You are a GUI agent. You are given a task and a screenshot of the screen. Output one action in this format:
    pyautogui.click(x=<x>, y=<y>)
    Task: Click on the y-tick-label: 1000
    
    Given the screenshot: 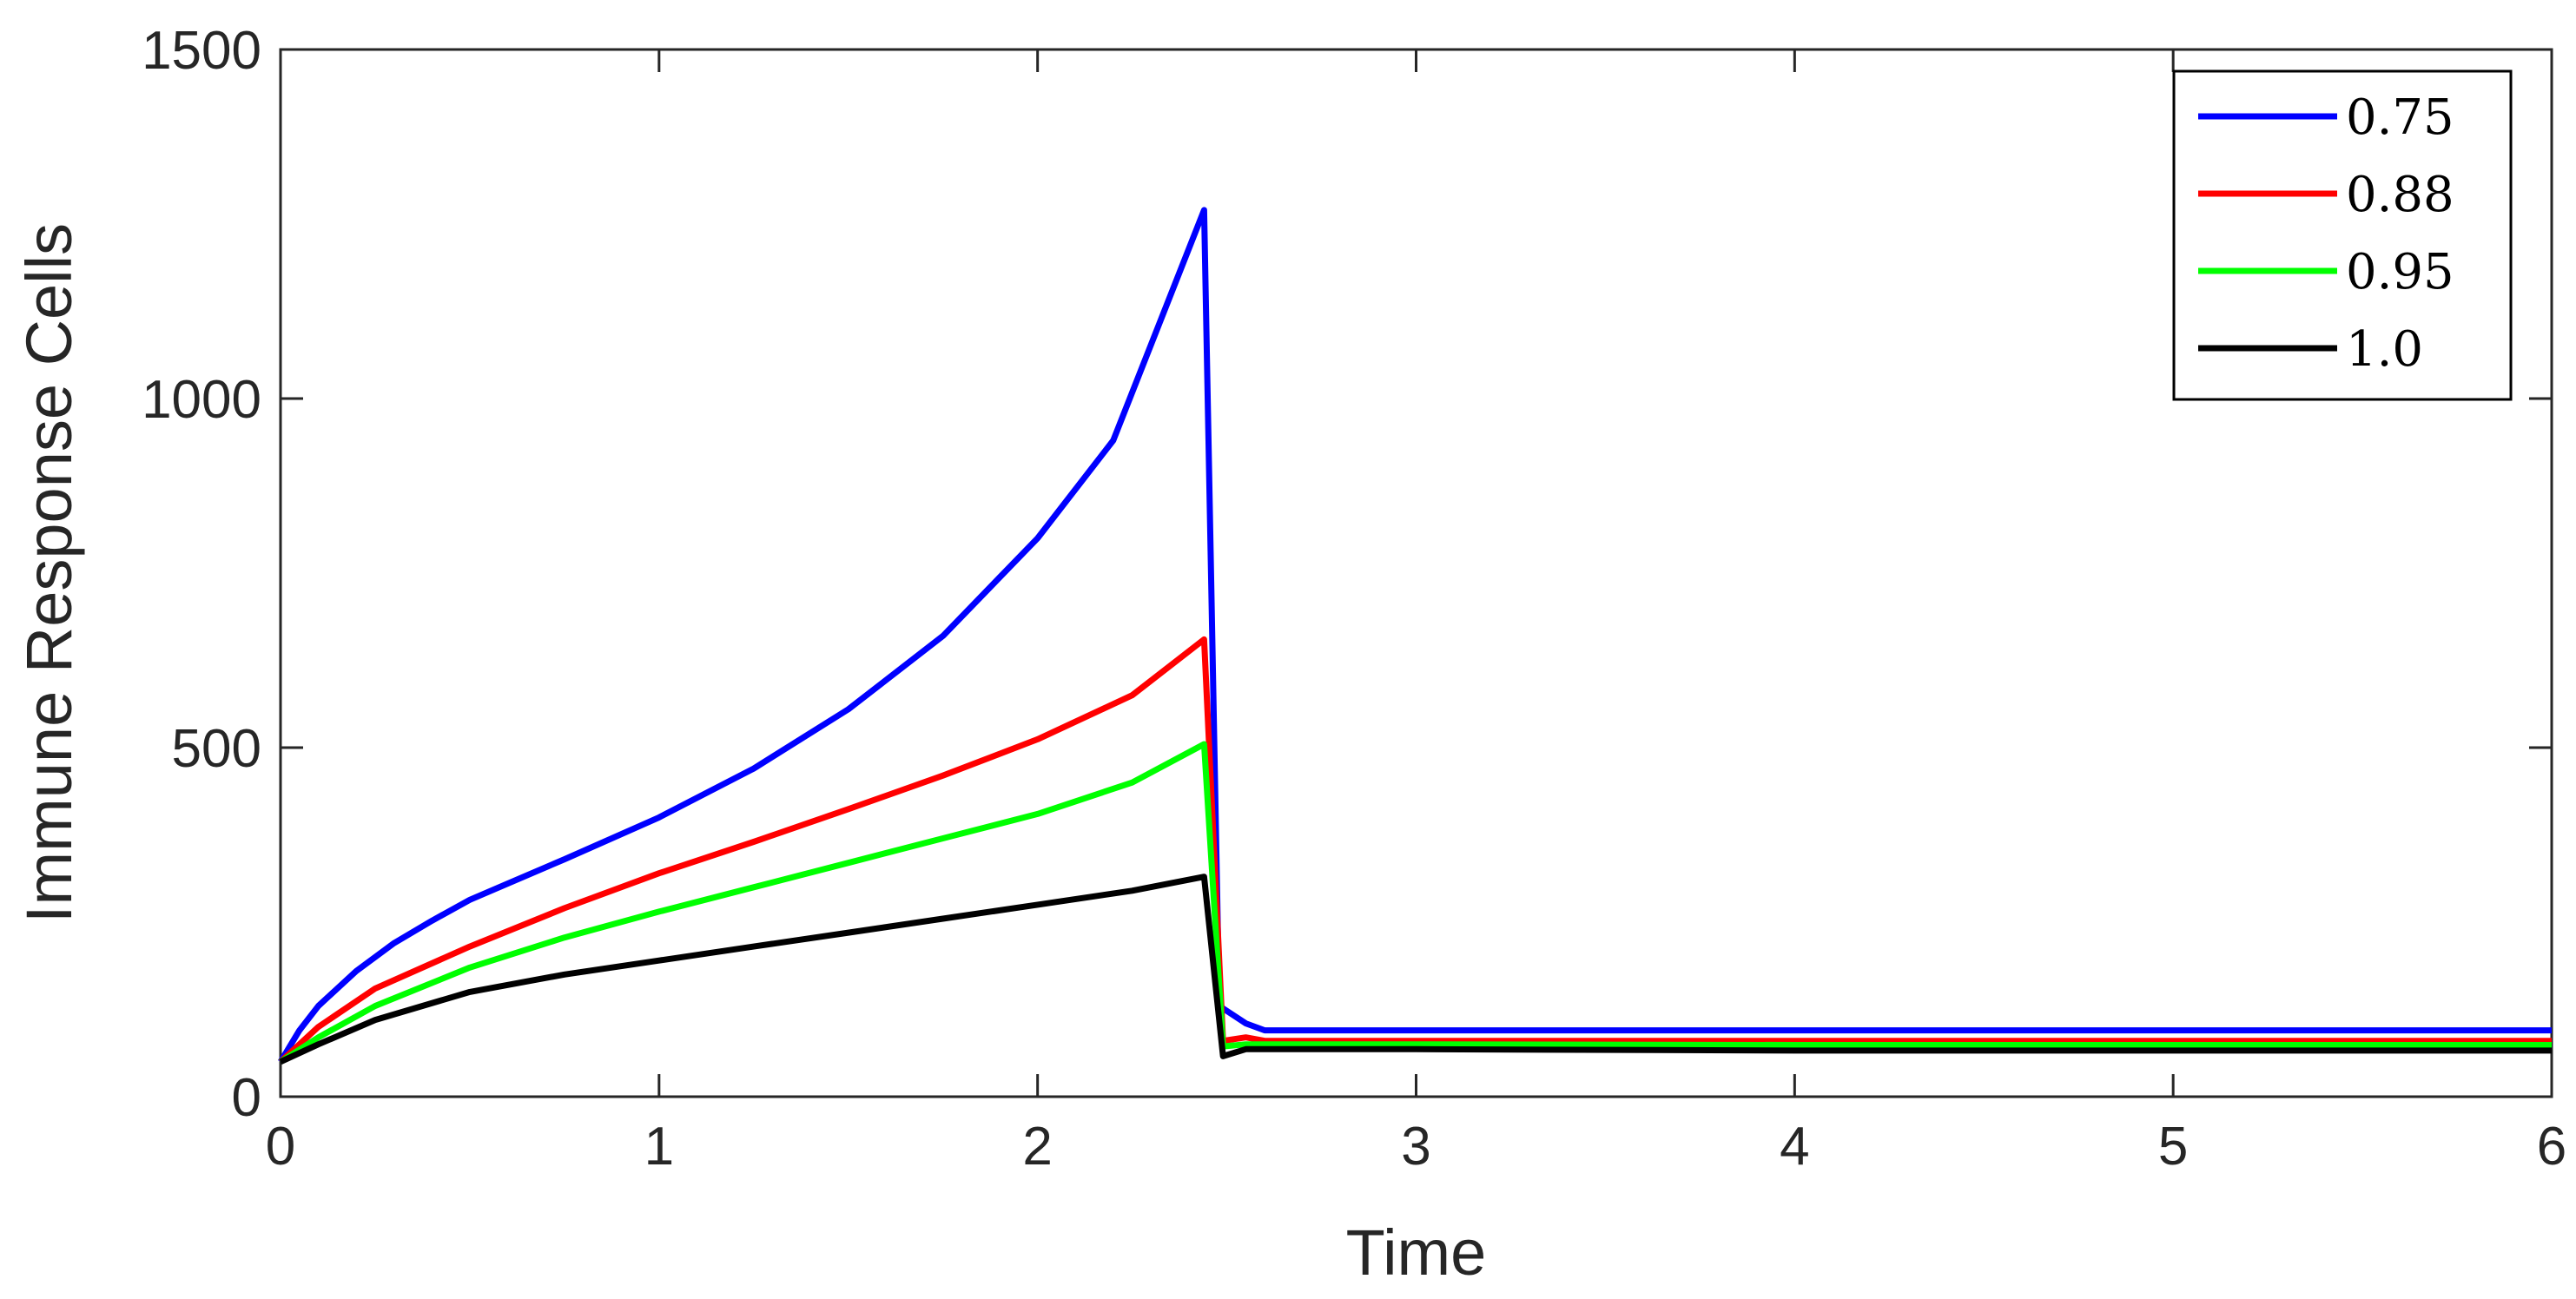 What is the action you would take?
    pyautogui.click(x=201, y=400)
    